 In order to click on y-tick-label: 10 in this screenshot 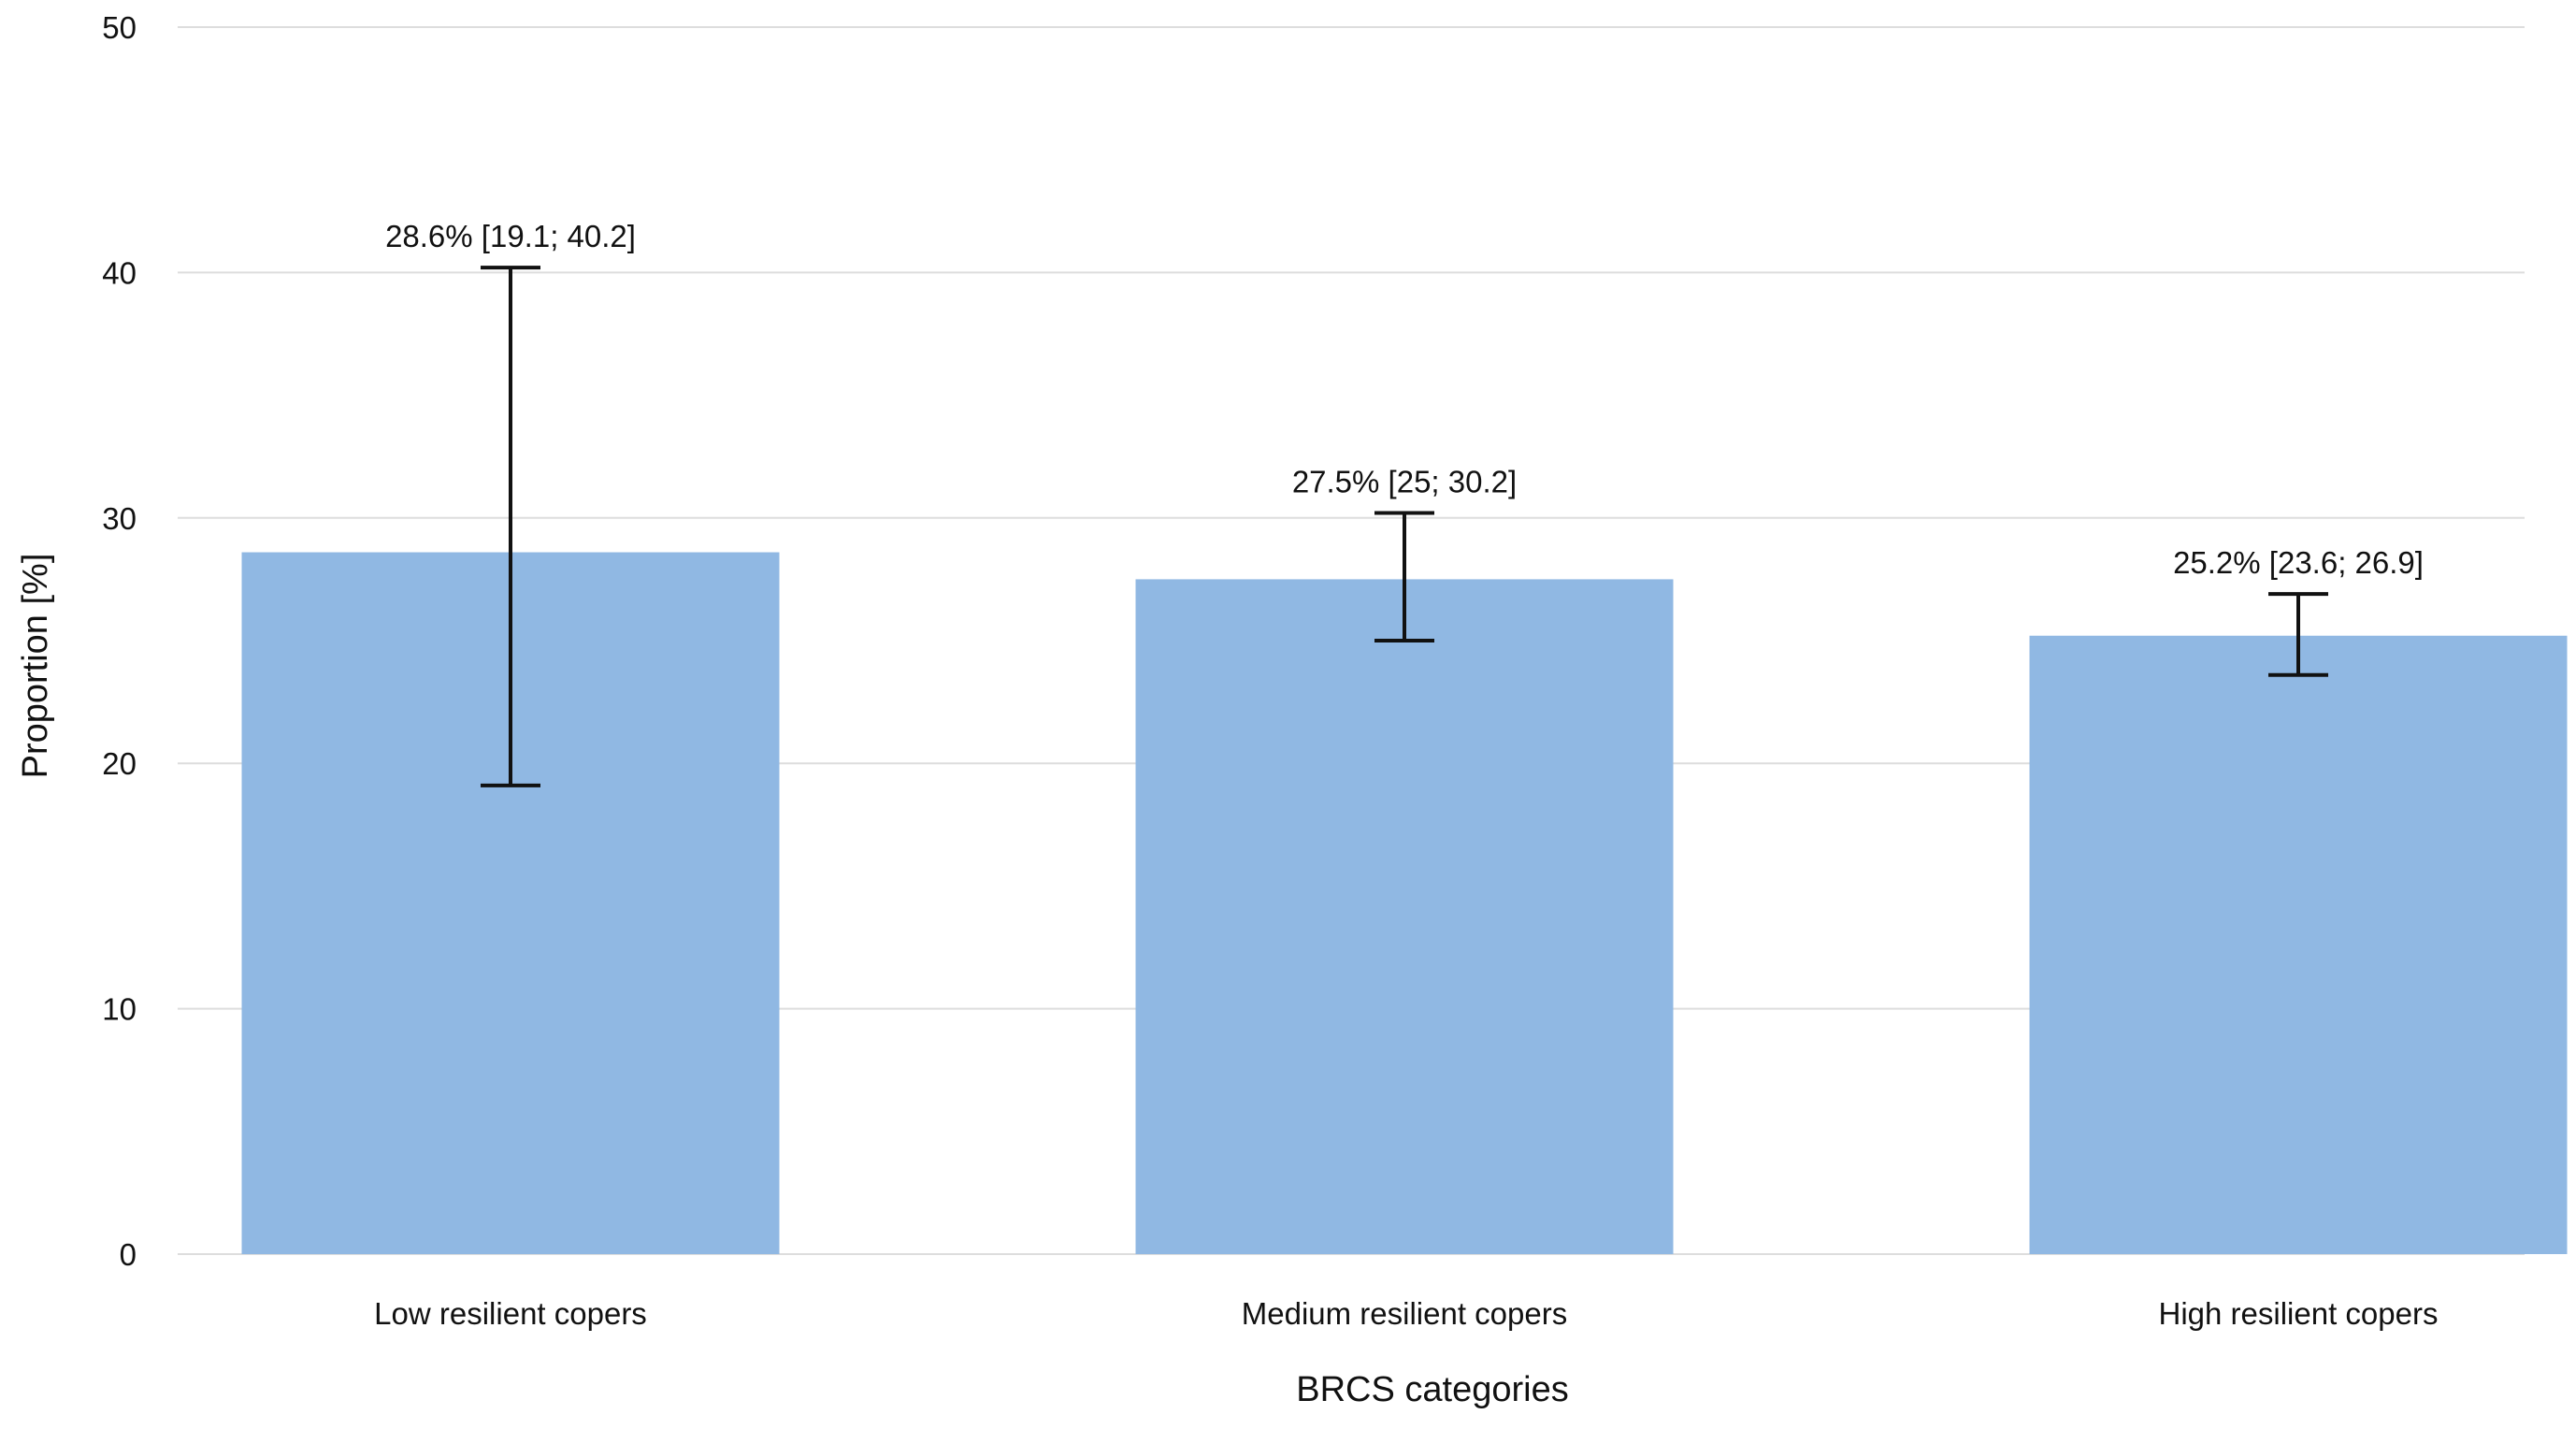, I will do `click(120, 1010)`.